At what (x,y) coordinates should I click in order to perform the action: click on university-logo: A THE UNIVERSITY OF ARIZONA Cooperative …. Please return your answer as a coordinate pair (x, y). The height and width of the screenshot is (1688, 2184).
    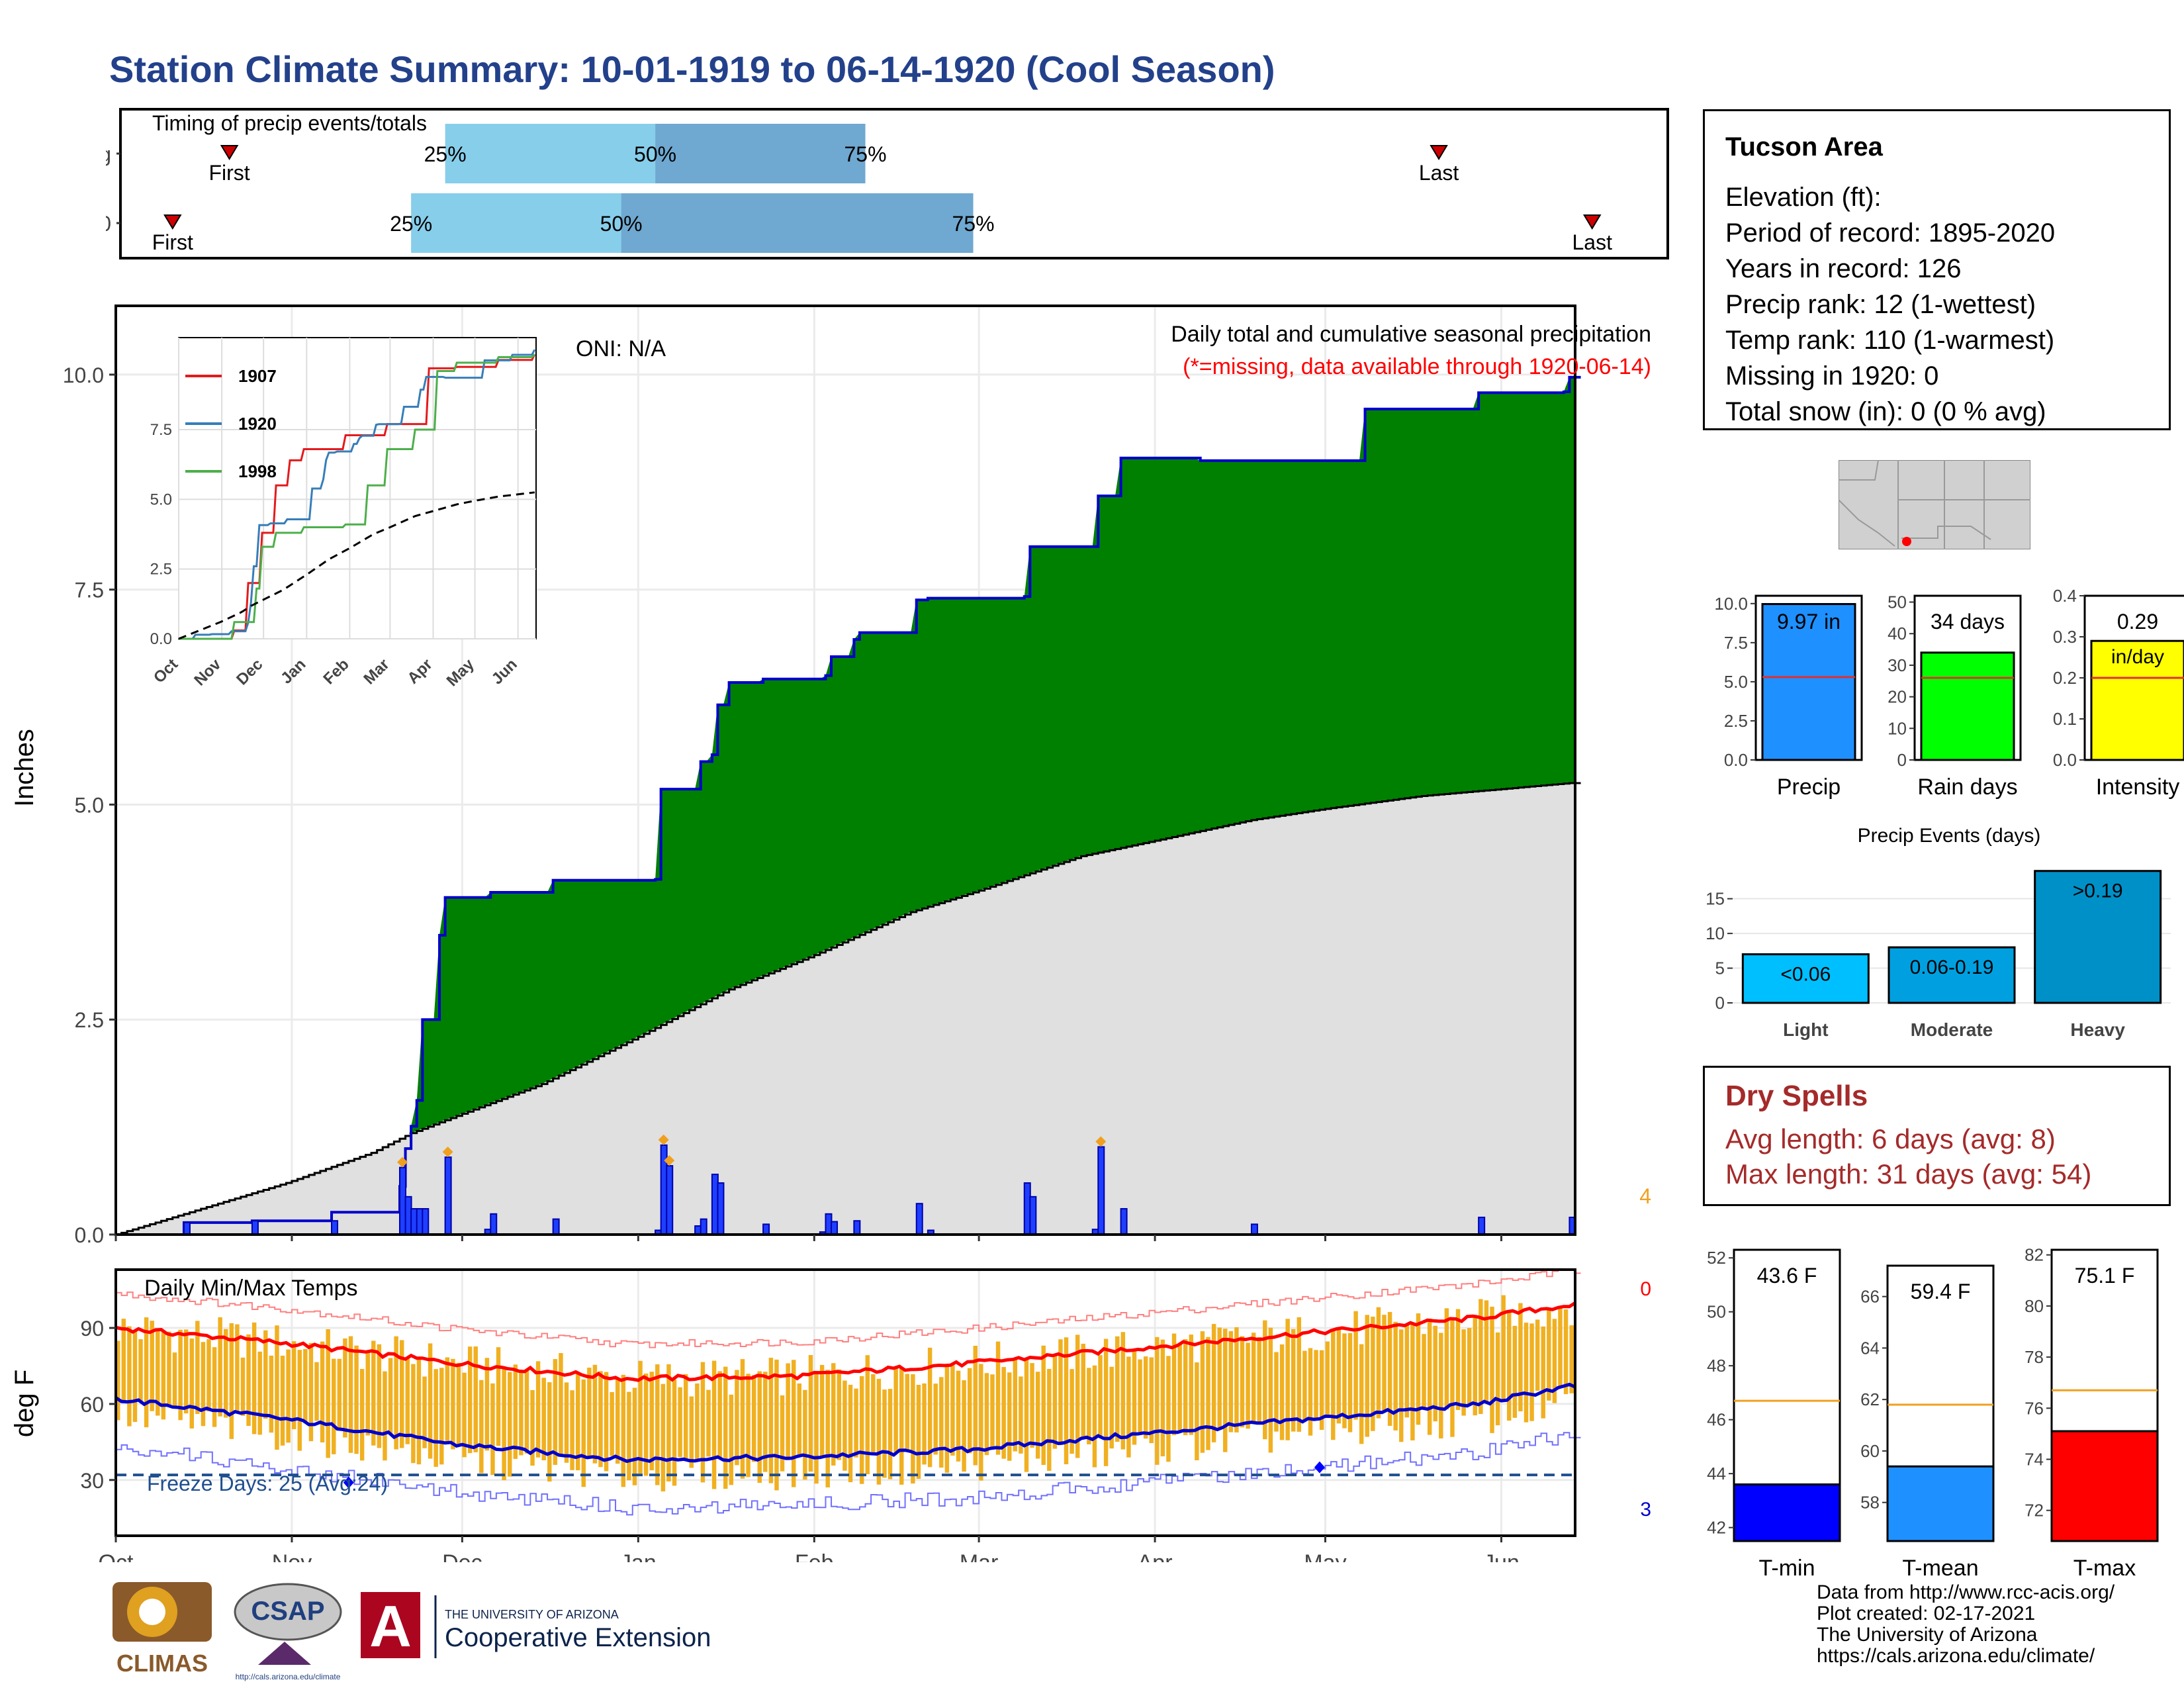
    Looking at the image, I should click on (536, 1625).